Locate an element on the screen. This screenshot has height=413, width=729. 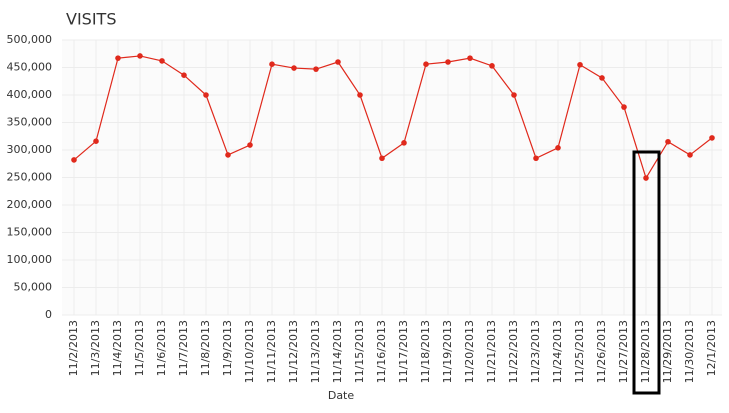
y-tick-label: 100,000 is located at coordinates (30, 259).